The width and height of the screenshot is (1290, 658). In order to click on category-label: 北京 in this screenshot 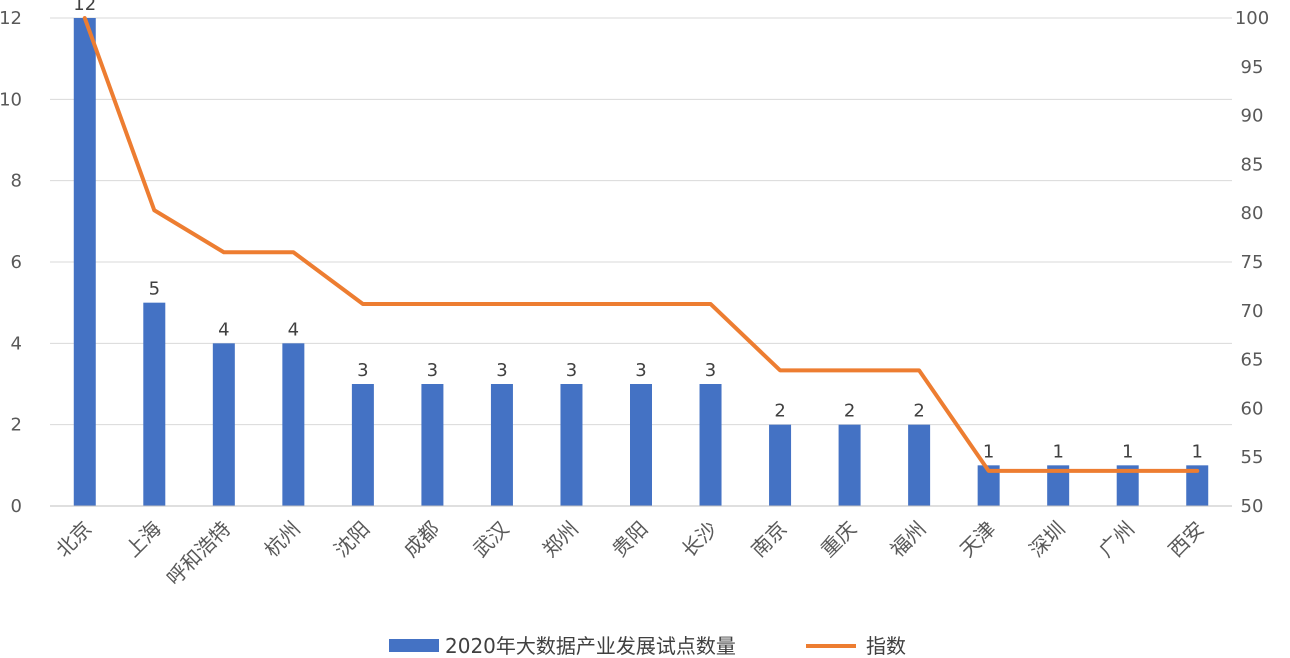, I will do `click(73, 539)`.